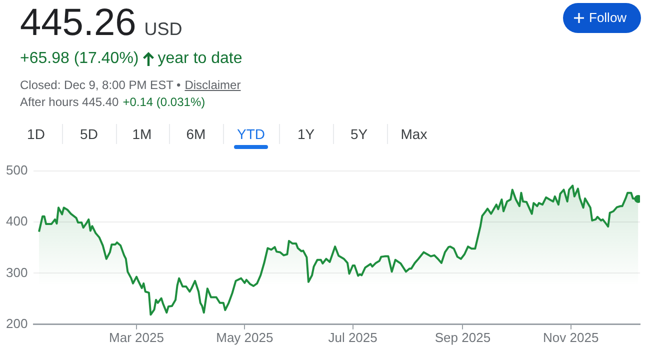 Image resolution: width=660 pixels, height=347 pixels. What do you see at coordinates (89, 134) in the screenshot?
I see `text: 5D` at bounding box center [89, 134].